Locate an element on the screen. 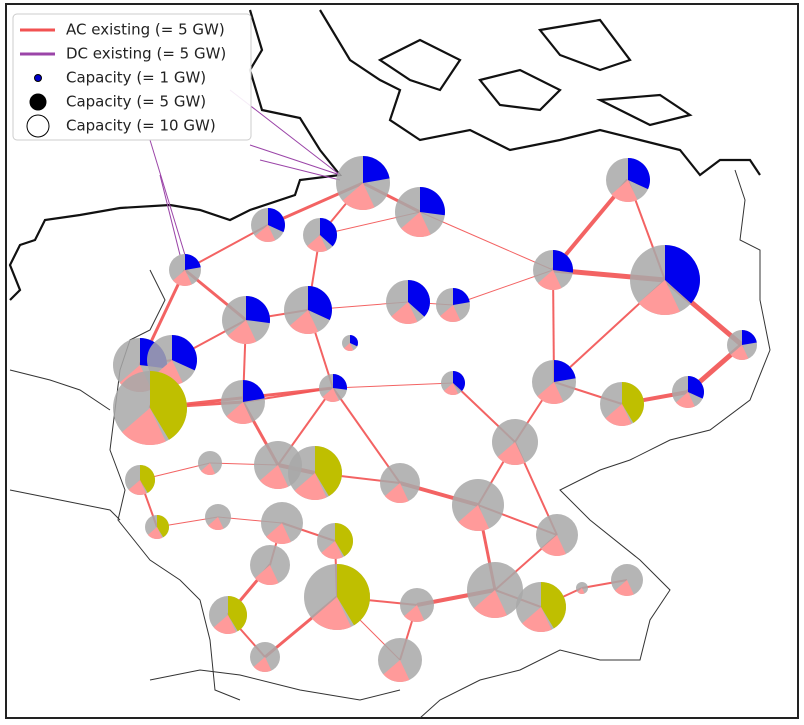  border-west is located at coordinates (175, 485).